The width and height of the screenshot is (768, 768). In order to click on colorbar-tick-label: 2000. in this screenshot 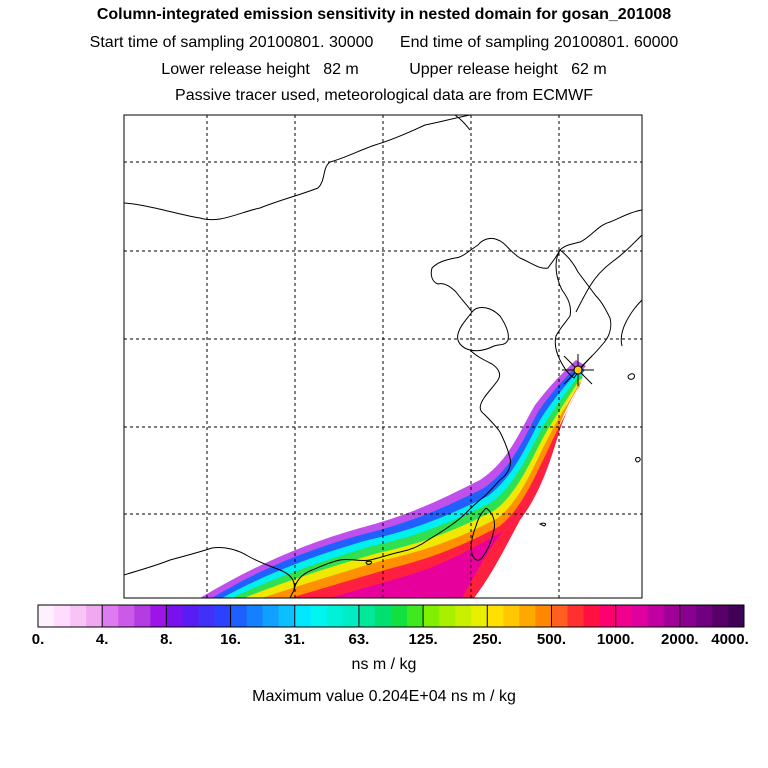, I will do `click(680, 639)`.